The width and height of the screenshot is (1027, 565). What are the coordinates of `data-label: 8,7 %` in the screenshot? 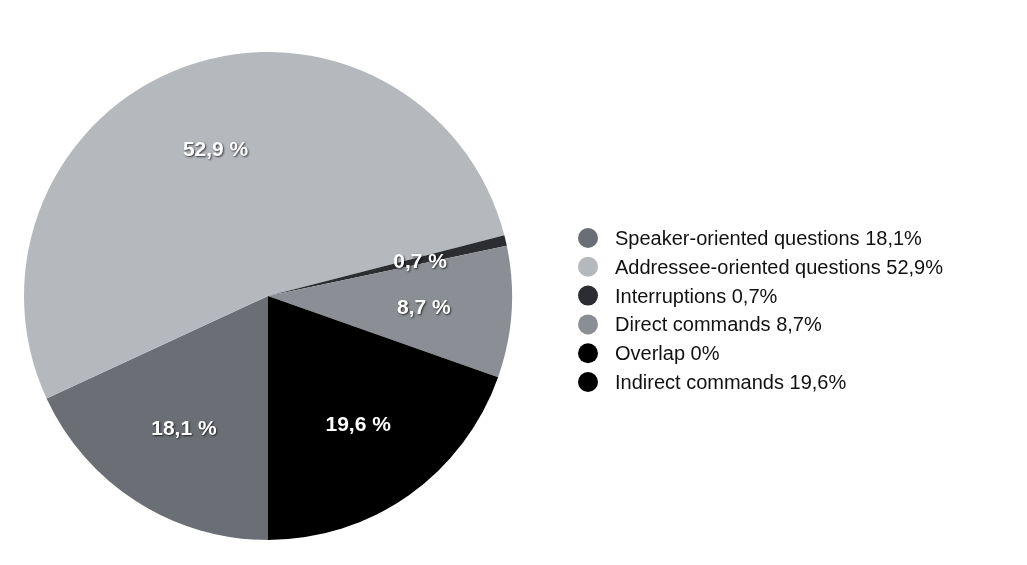 It's located at (423, 306).